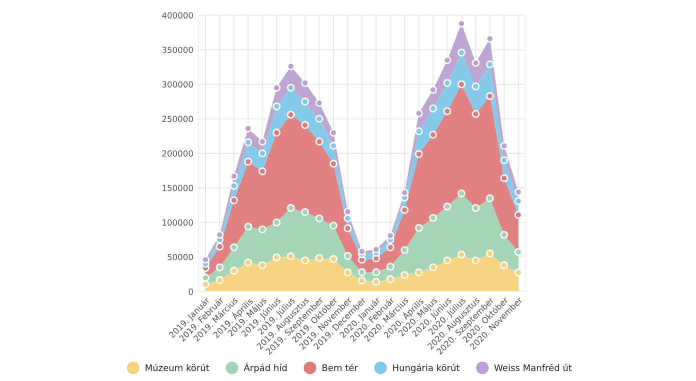  I want to click on y-tick-label: 0, so click(190, 291).